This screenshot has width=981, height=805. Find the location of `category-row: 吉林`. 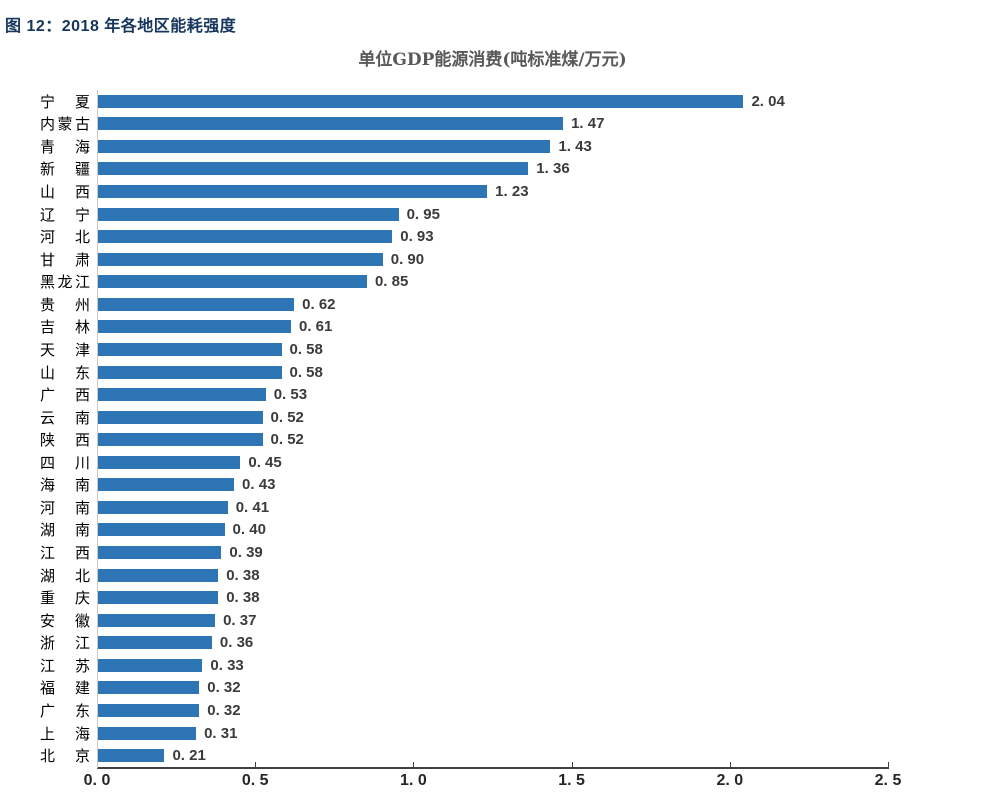

category-row: 吉林 is located at coordinates (65, 327).